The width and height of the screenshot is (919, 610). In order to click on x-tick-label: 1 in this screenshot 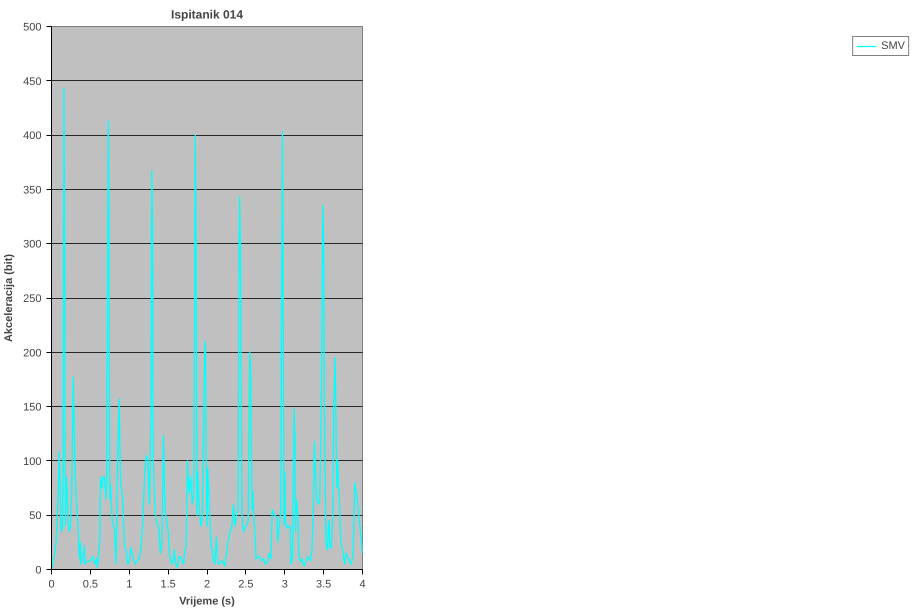, I will do `click(129, 584)`.